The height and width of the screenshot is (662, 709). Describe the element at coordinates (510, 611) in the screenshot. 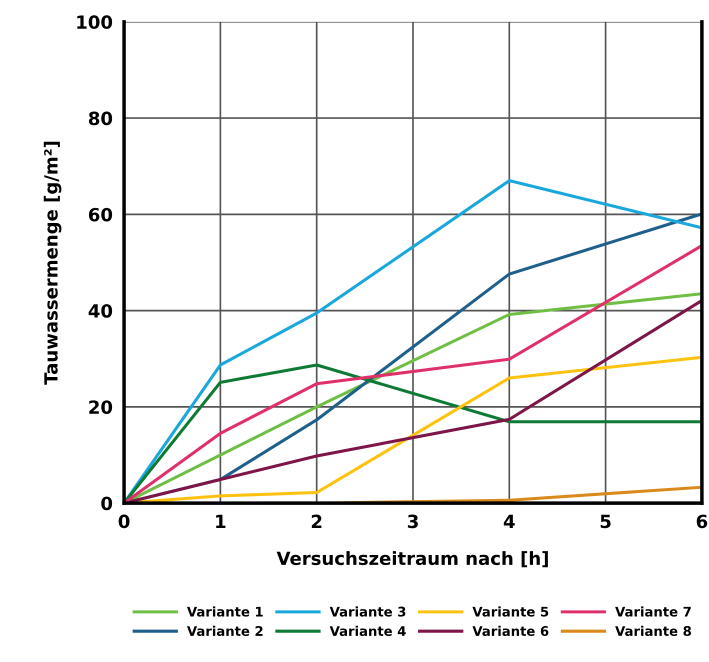

I see `legend-label: Variante 5` at that location.